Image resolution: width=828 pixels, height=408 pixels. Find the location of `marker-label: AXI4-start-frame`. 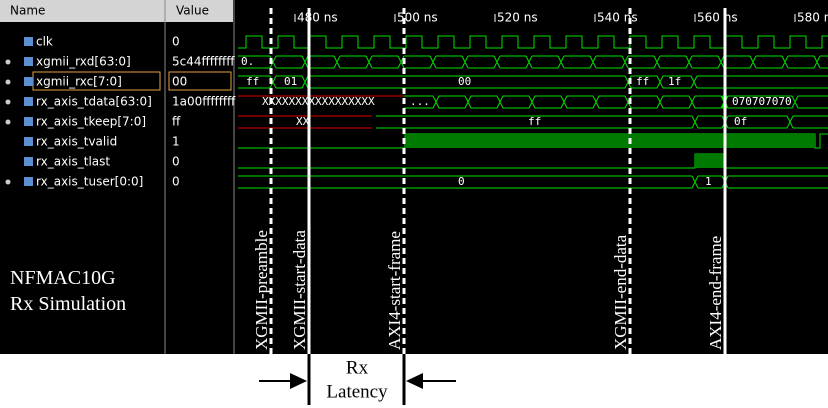

marker-label: AXI4-start-frame is located at coordinates (394, 290).